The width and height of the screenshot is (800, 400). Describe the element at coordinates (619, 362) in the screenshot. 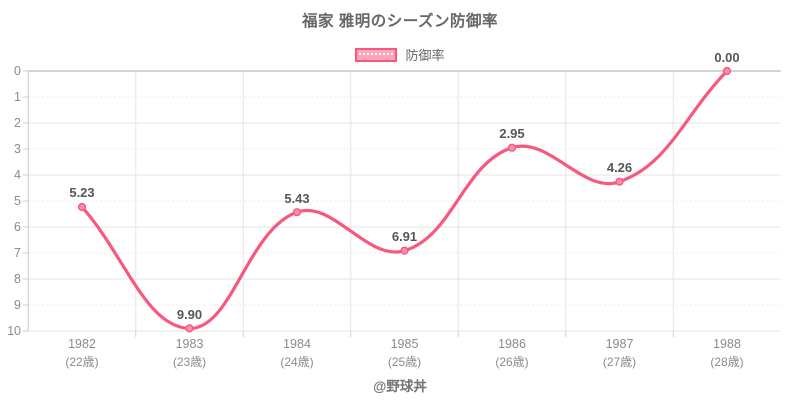

I see `x-tick-age: (27歳)` at that location.